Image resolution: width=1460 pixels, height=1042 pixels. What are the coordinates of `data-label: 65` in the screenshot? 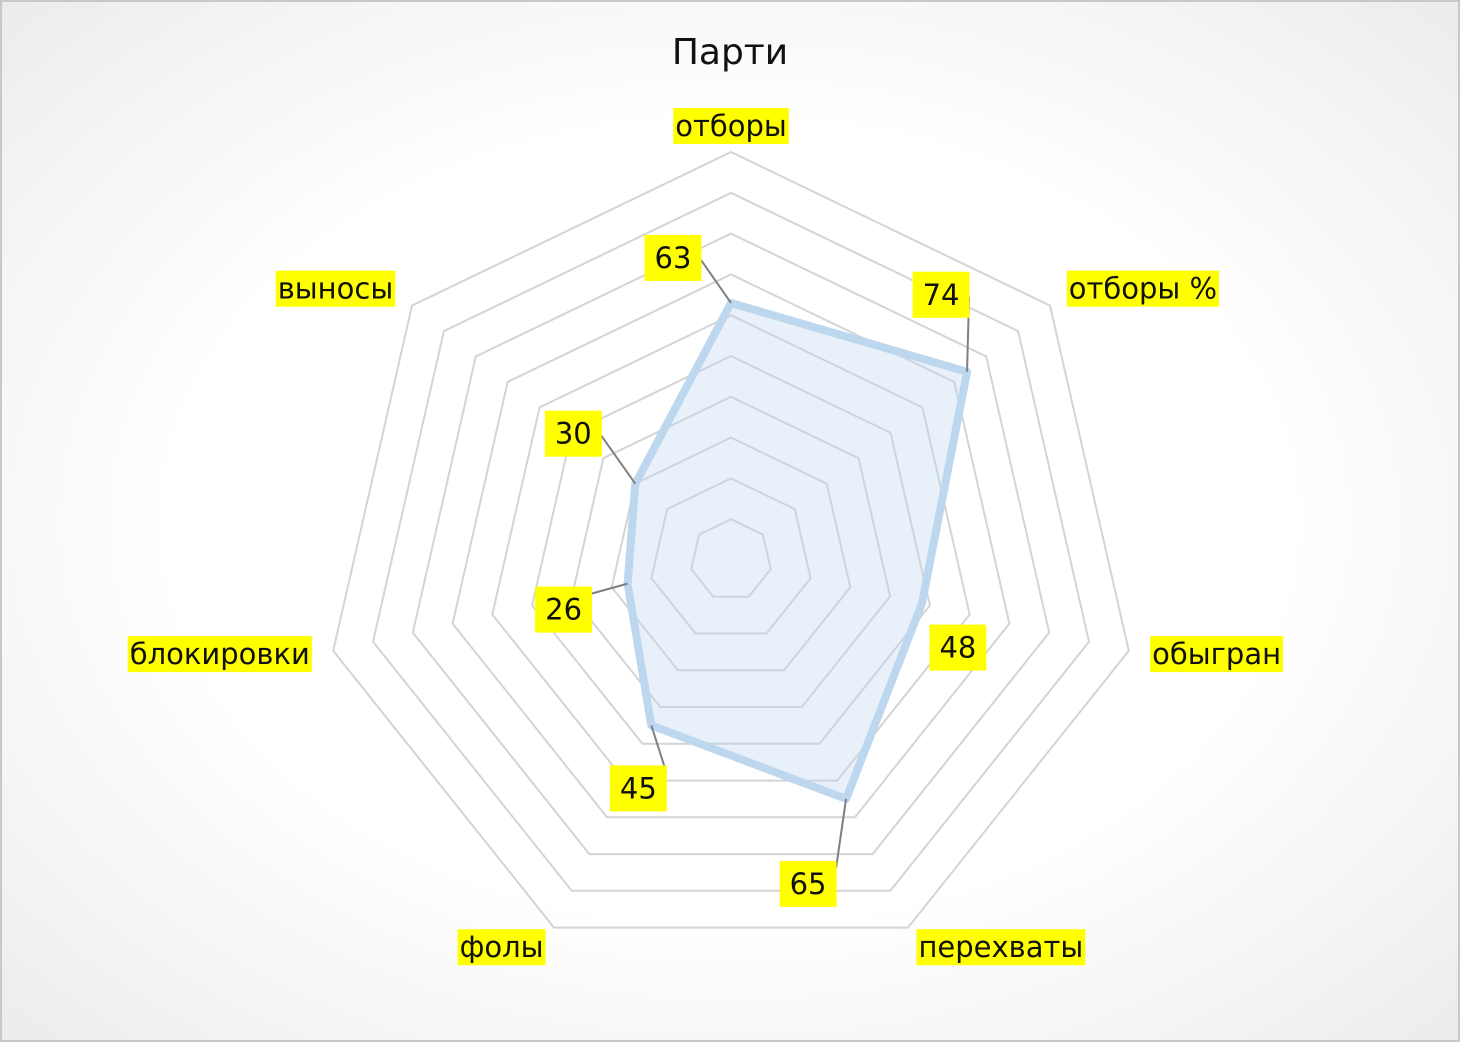 It's located at (808, 884).